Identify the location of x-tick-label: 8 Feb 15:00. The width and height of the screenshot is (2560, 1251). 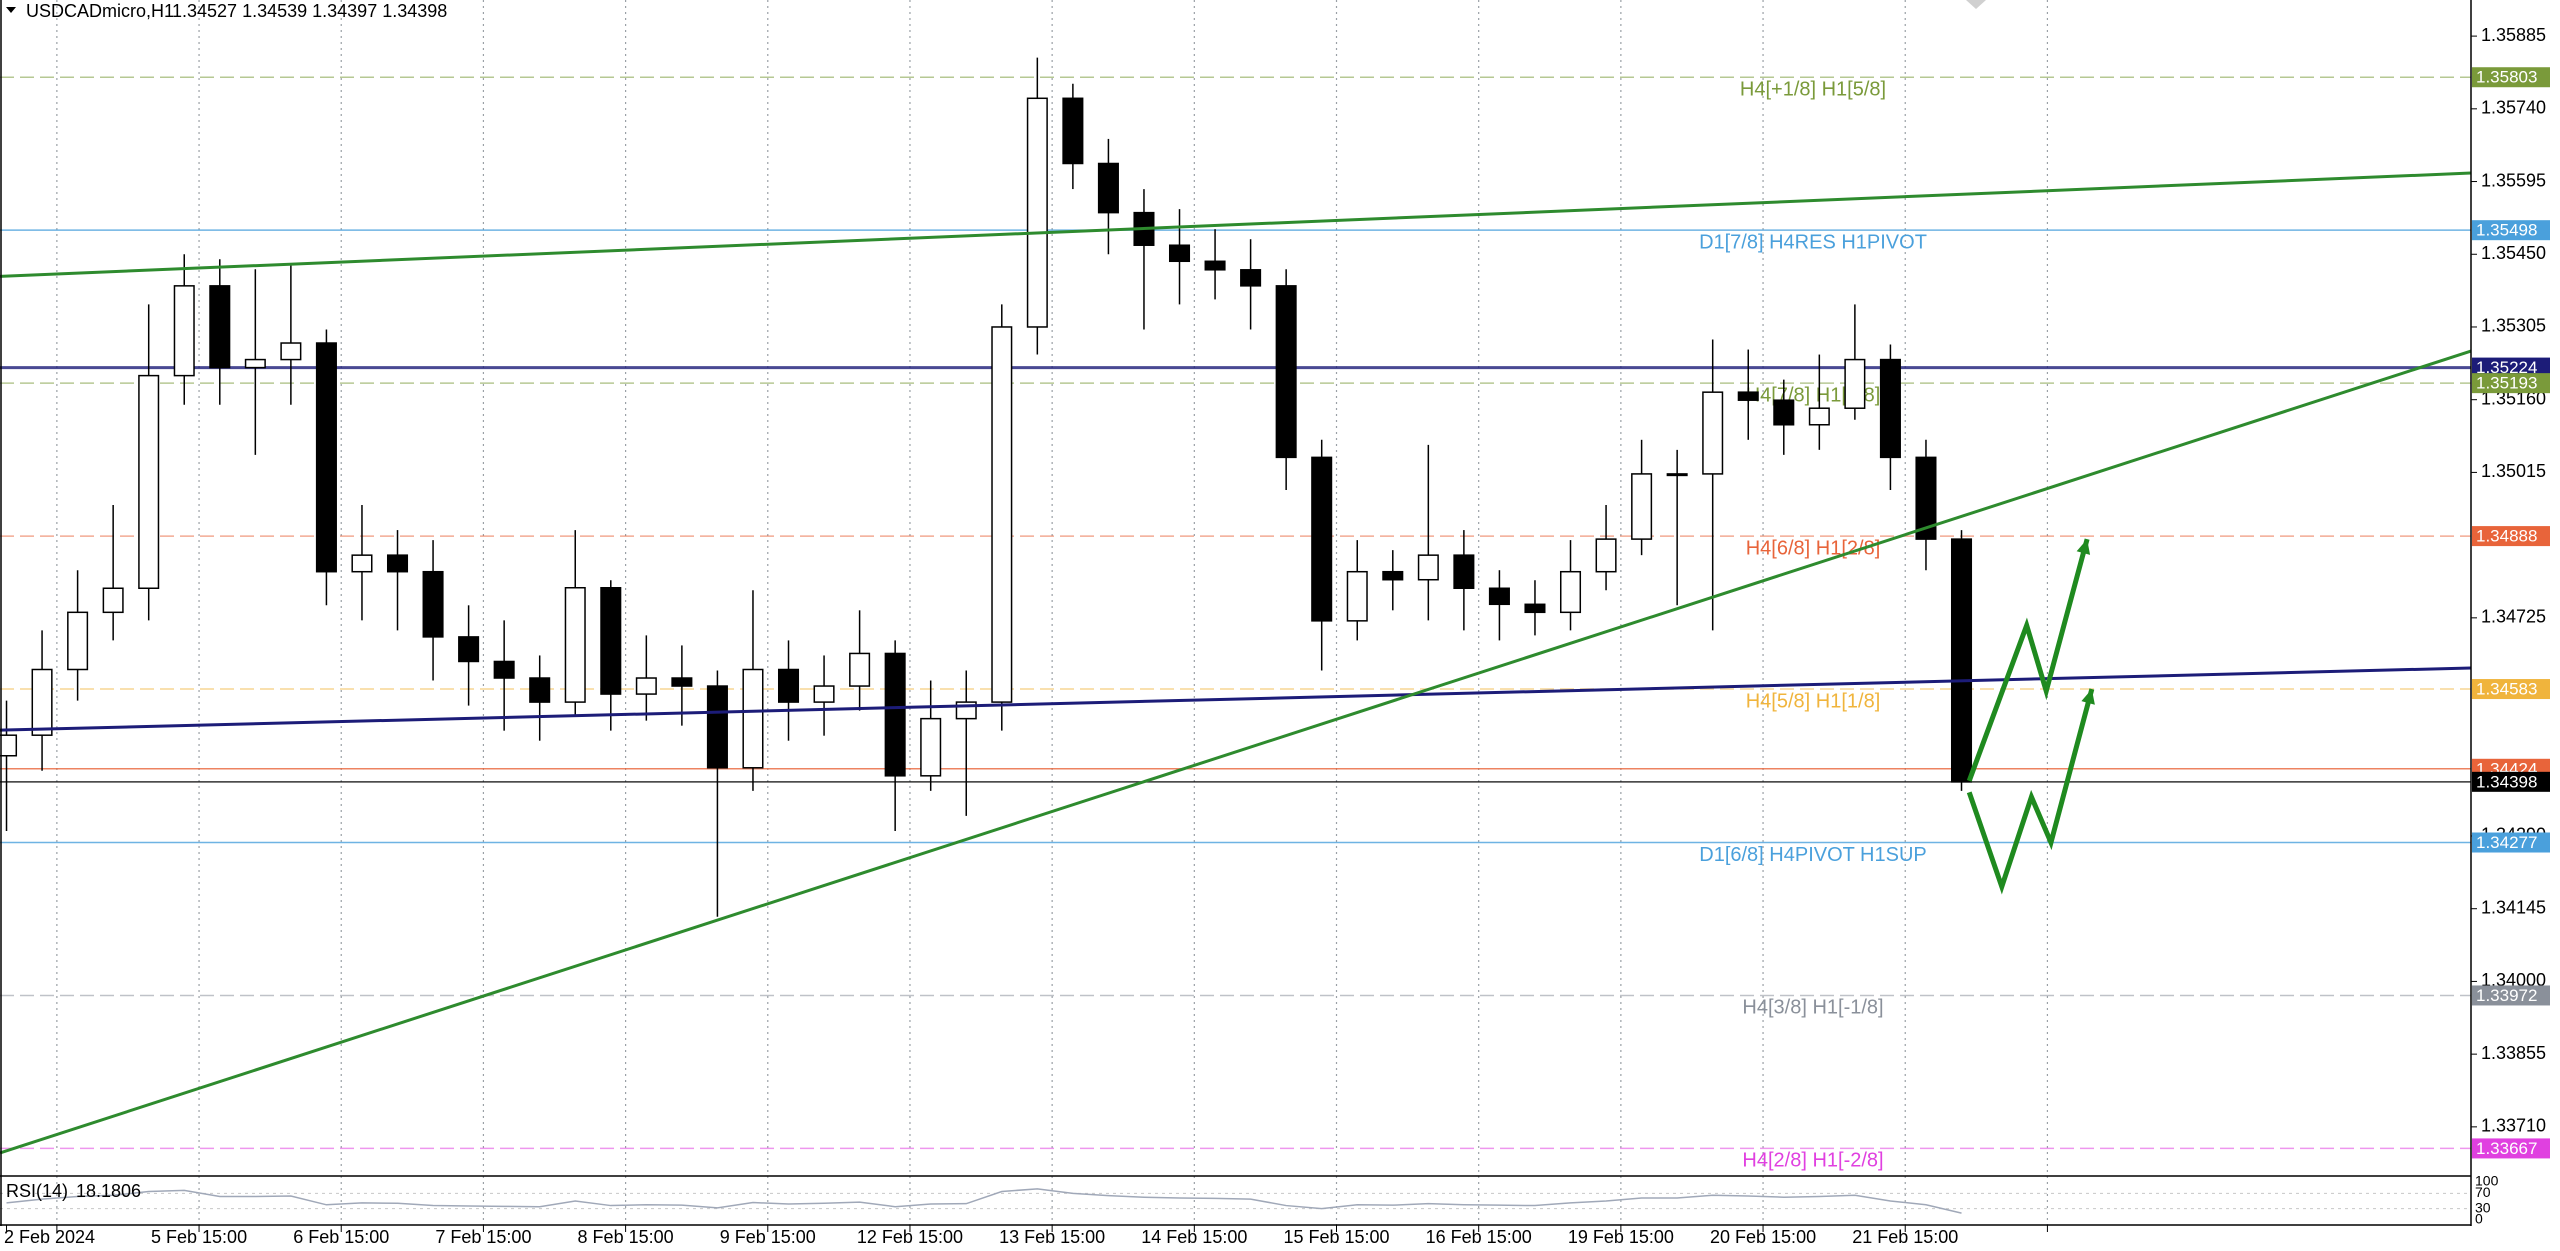
(626, 1237).